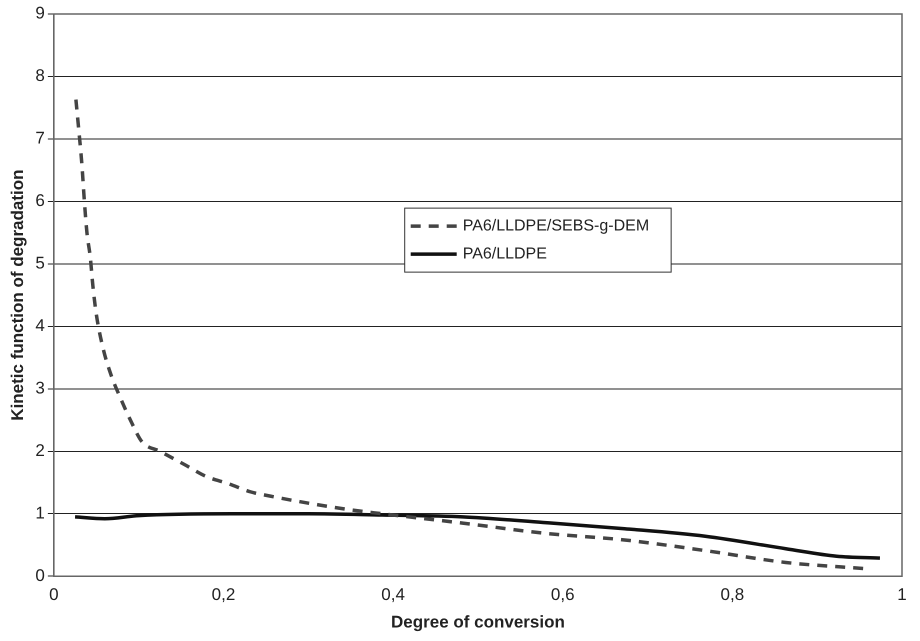 The width and height of the screenshot is (920, 641). Describe the element at coordinates (40, 76) in the screenshot. I see `y-tick-label: 8` at that location.